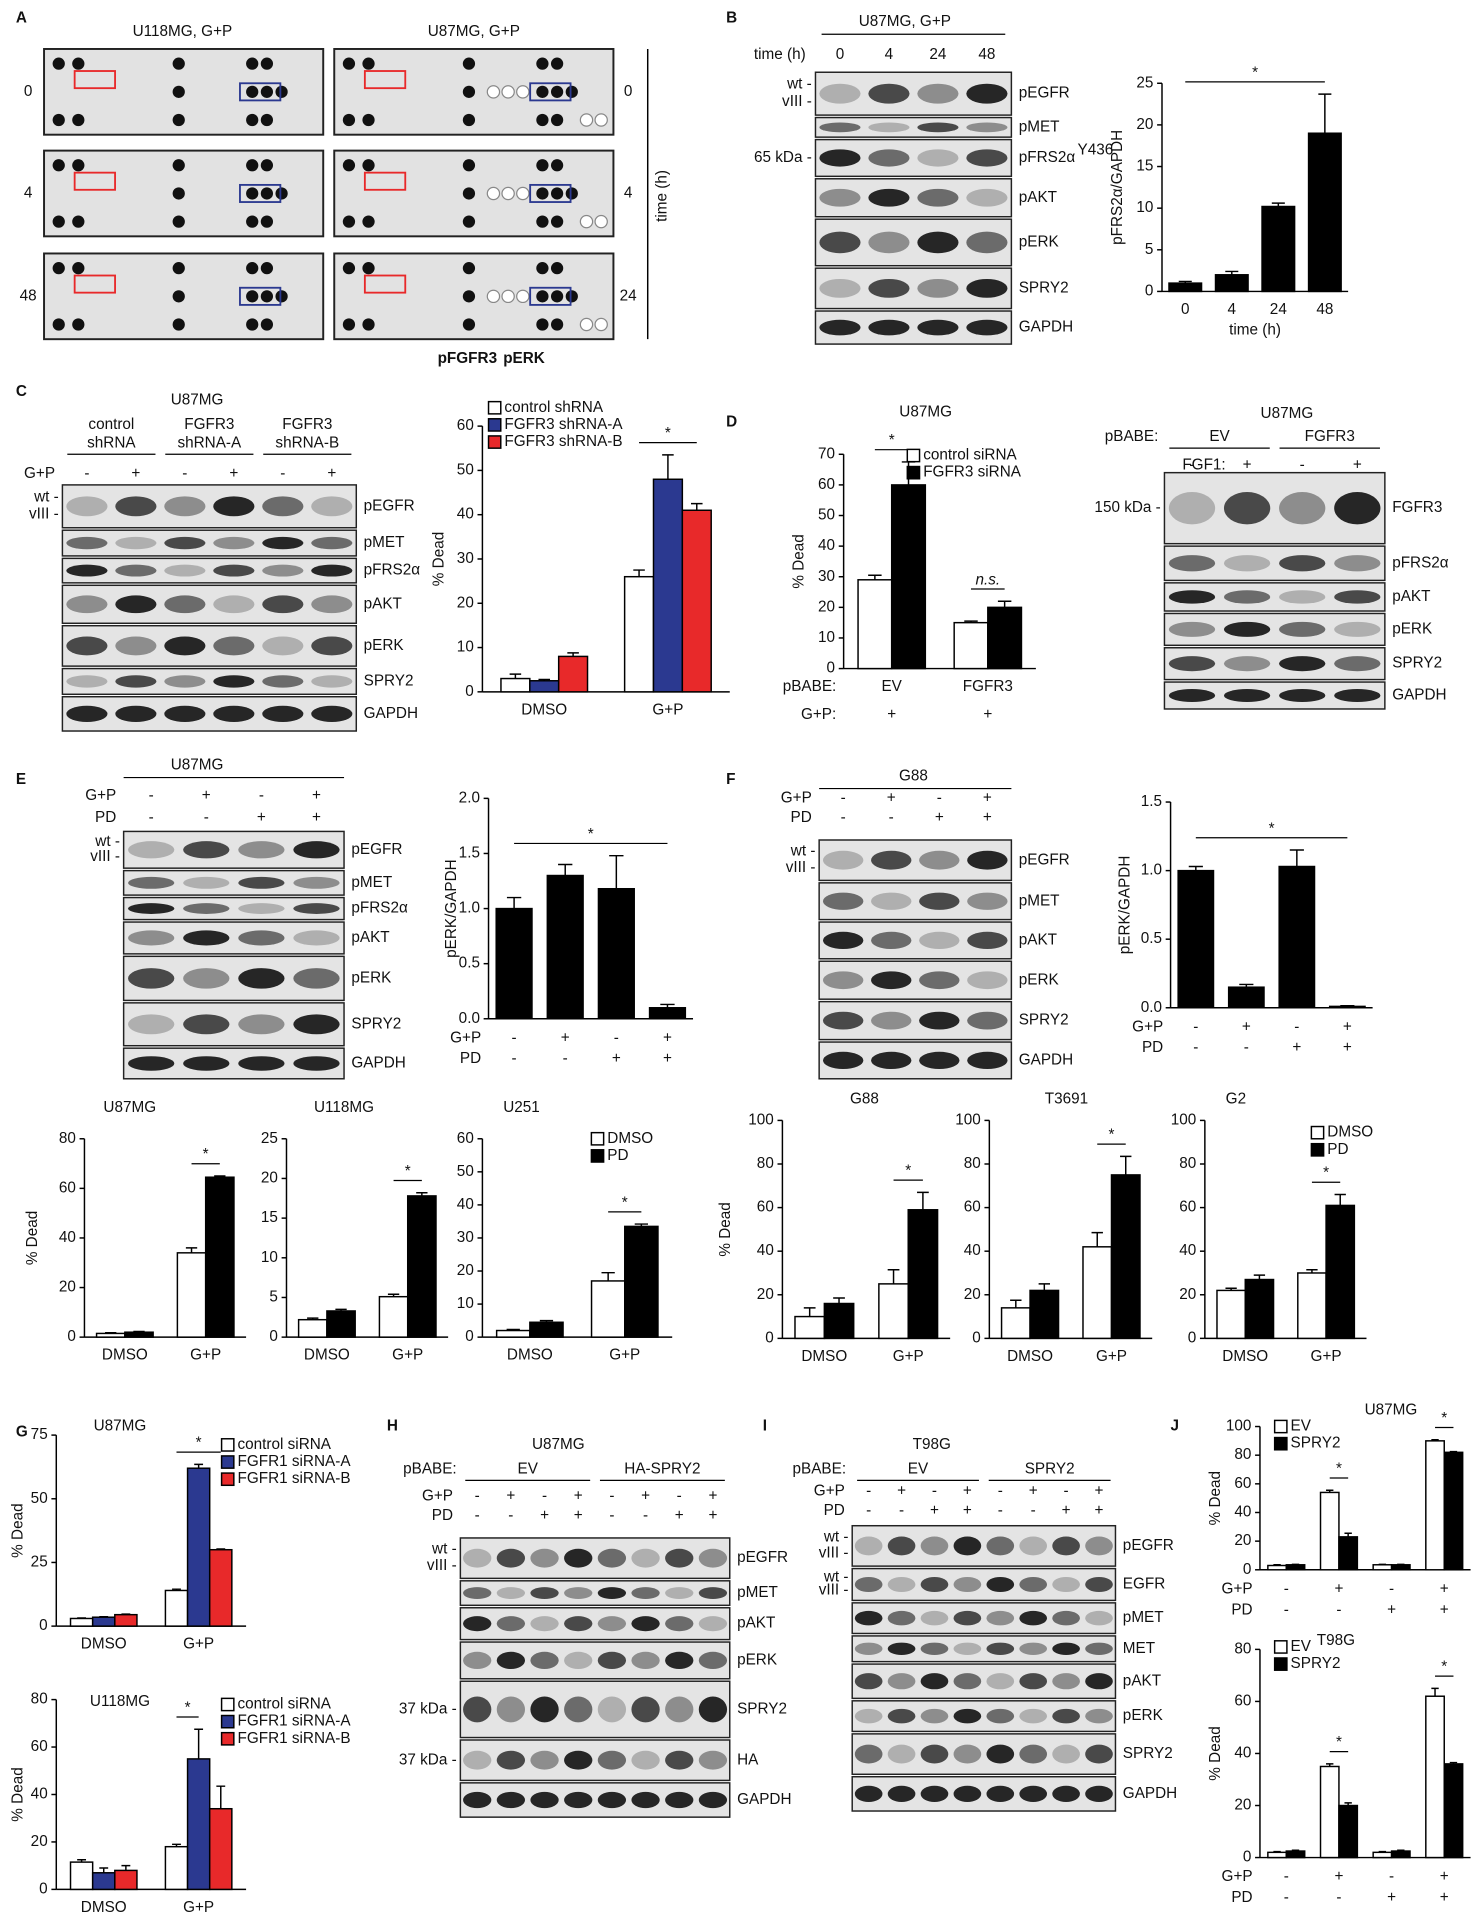 The width and height of the screenshot is (1484, 1920). I want to click on chart-title: U87MG, so click(120, 1426).